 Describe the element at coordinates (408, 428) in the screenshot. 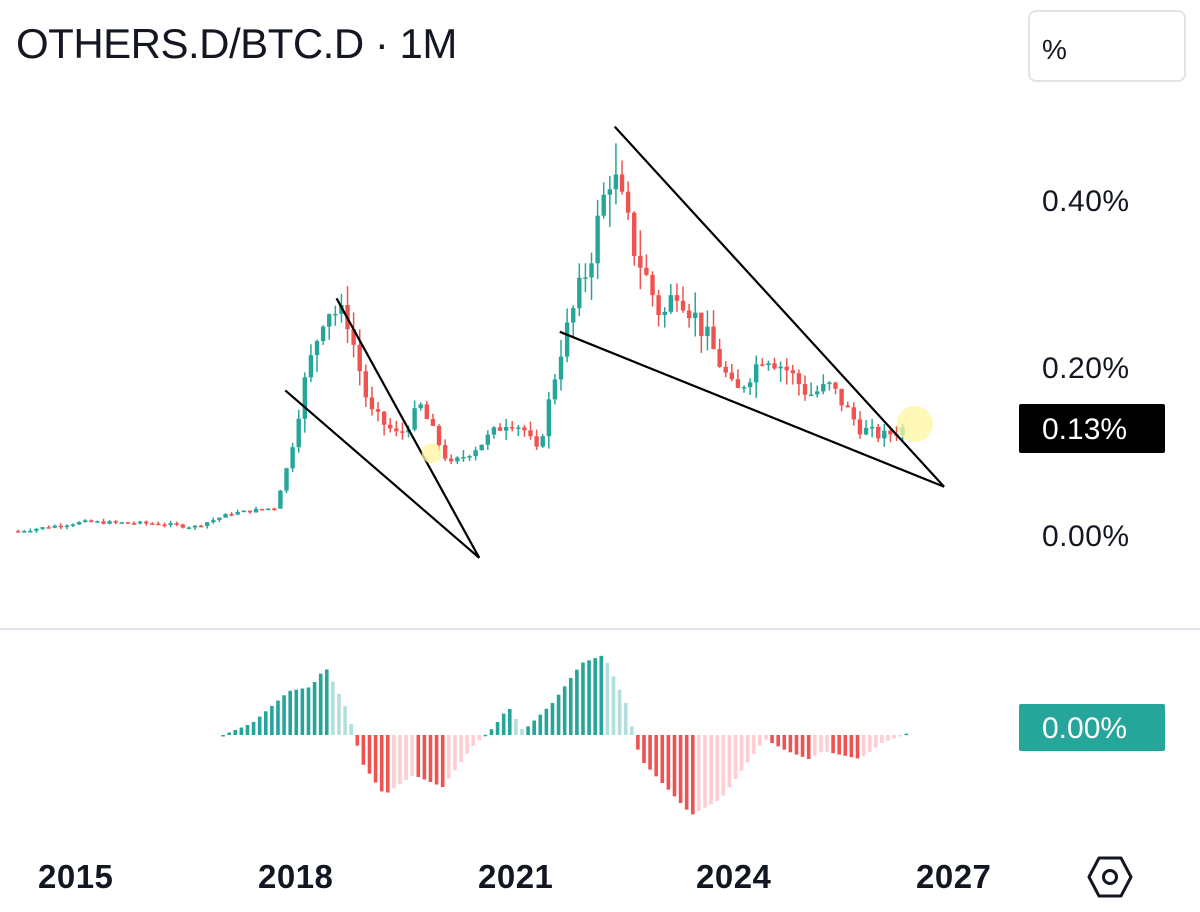

I see `trendline` at that location.